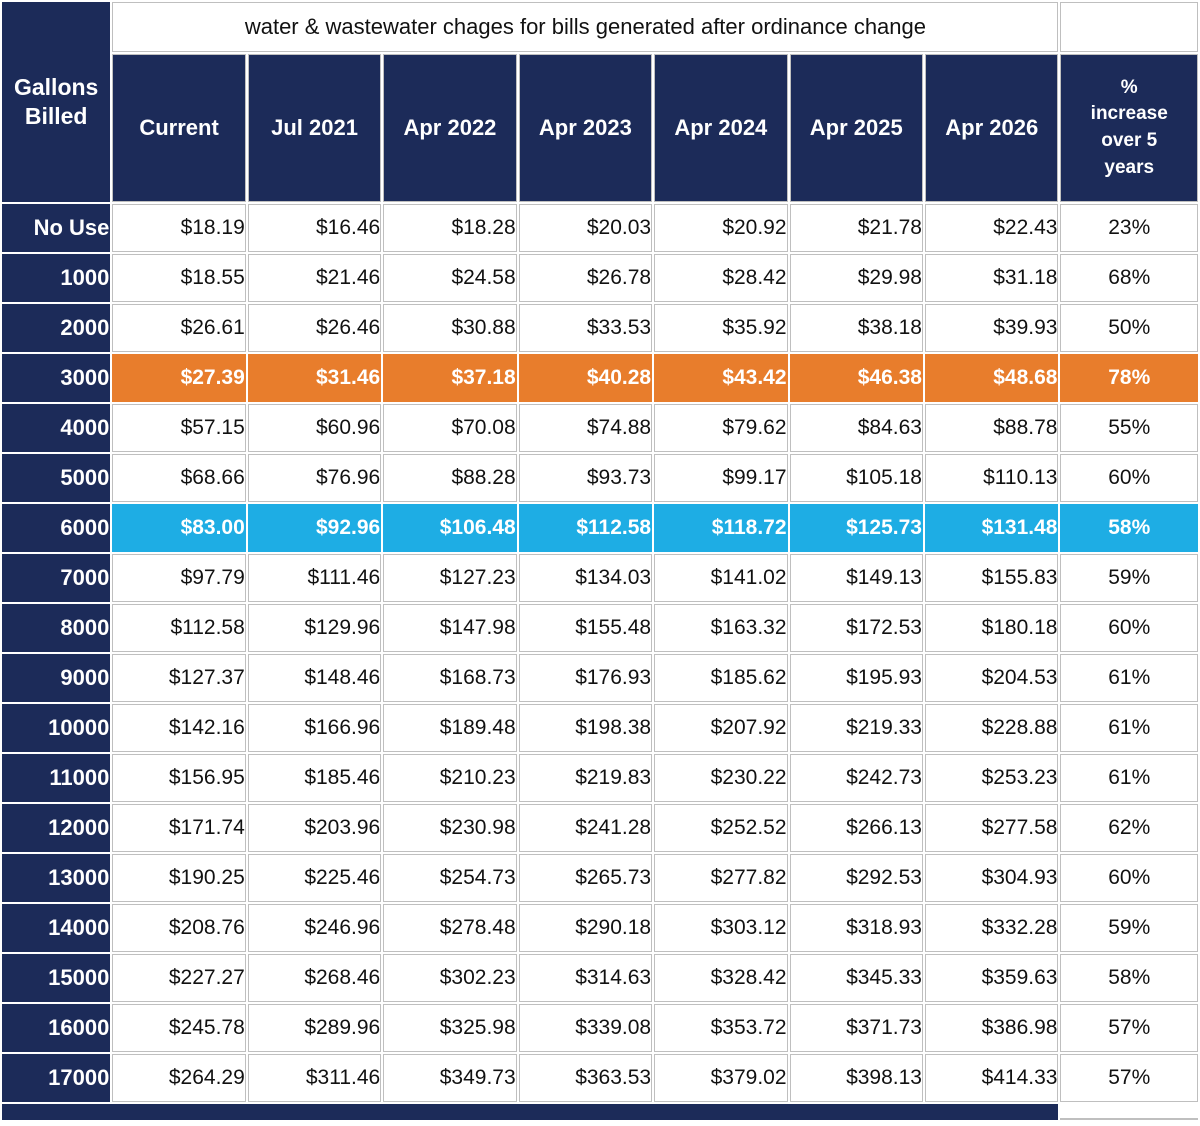  Describe the element at coordinates (450, 228) in the screenshot. I see `charge-cell-apr-2022: $18.28` at that location.